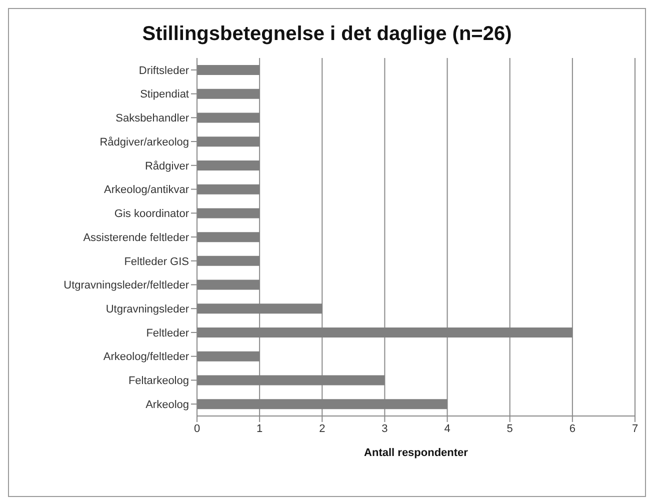  Describe the element at coordinates (127, 286) in the screenshot. I see `y-tick-label: Utgravningsleder/feltleder` at that location.